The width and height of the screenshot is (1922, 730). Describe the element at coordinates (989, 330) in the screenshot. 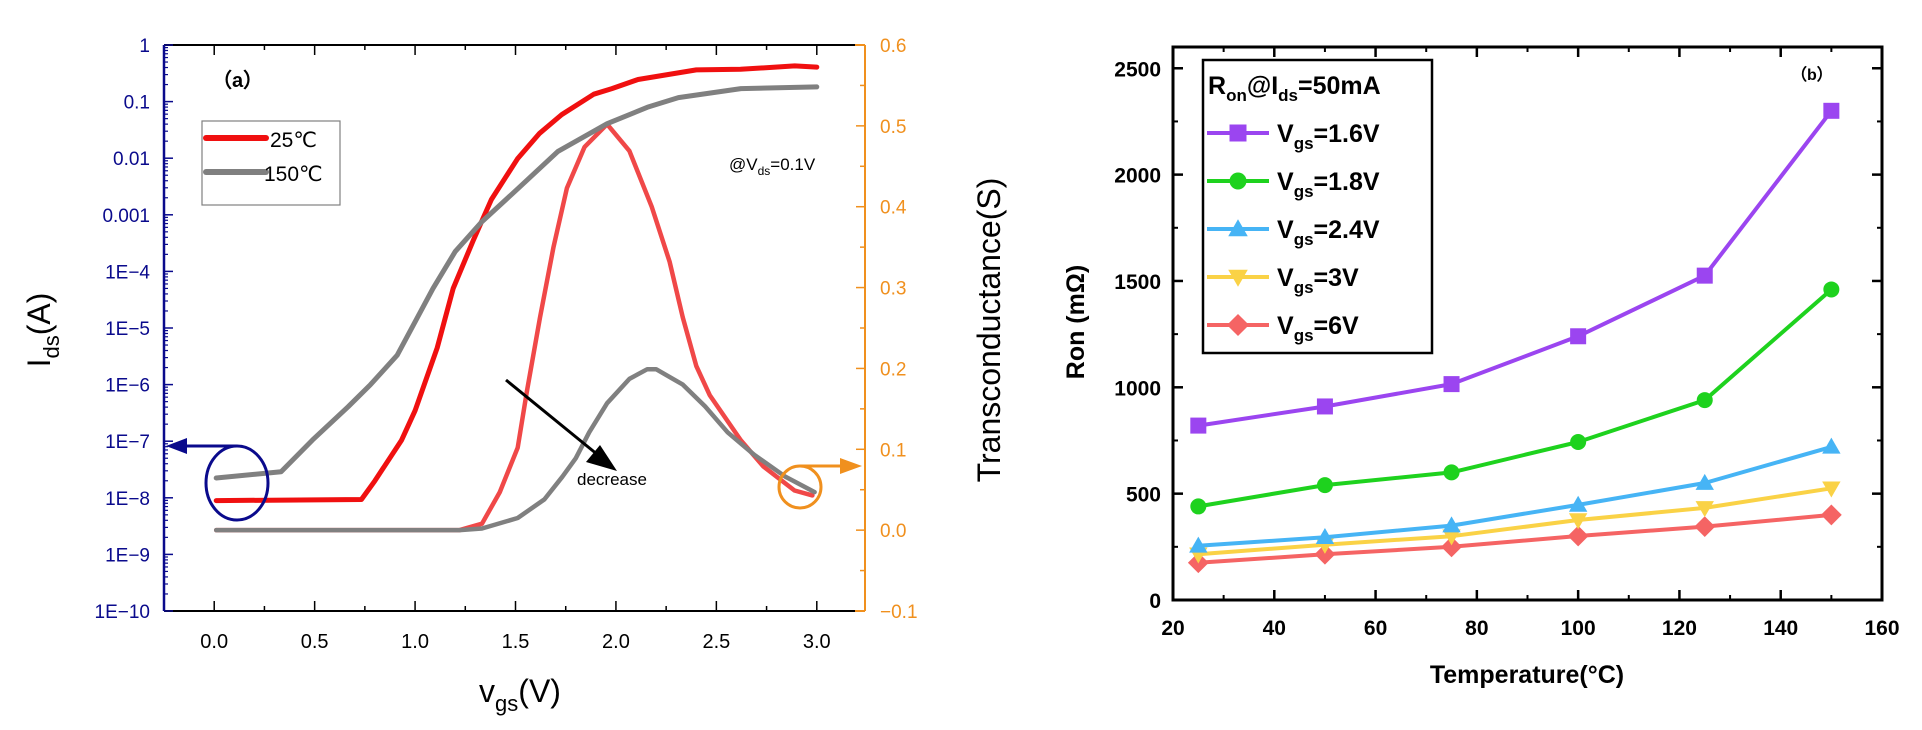

I see `panel-a-y-right-axis-title: Transconductance(S)` at that location.